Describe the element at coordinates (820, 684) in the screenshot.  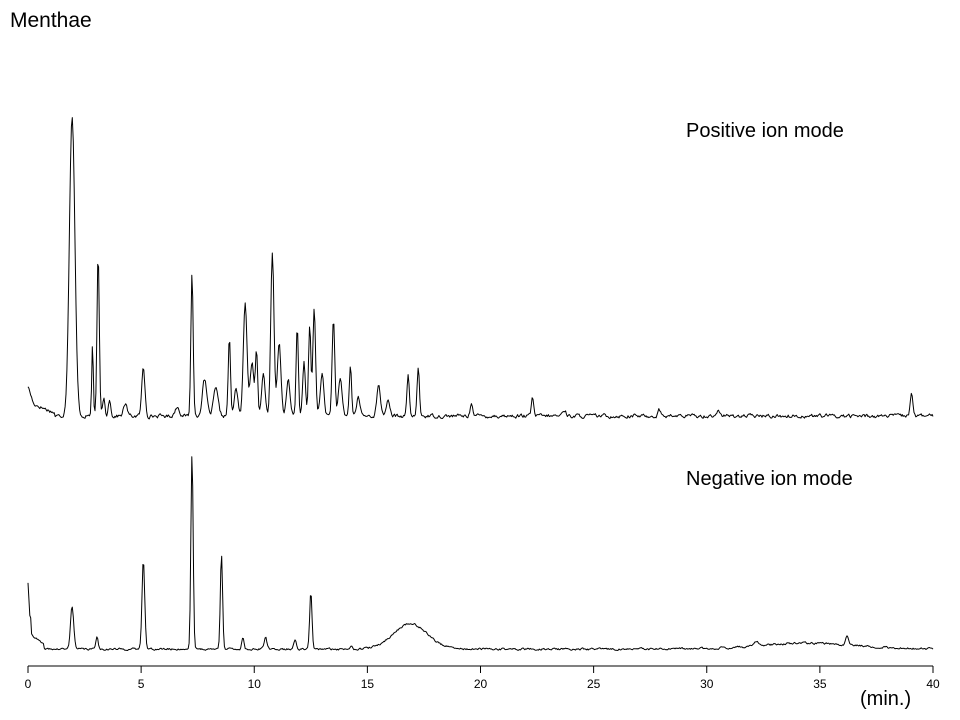
I see `x-tick-label: 35` at that location.